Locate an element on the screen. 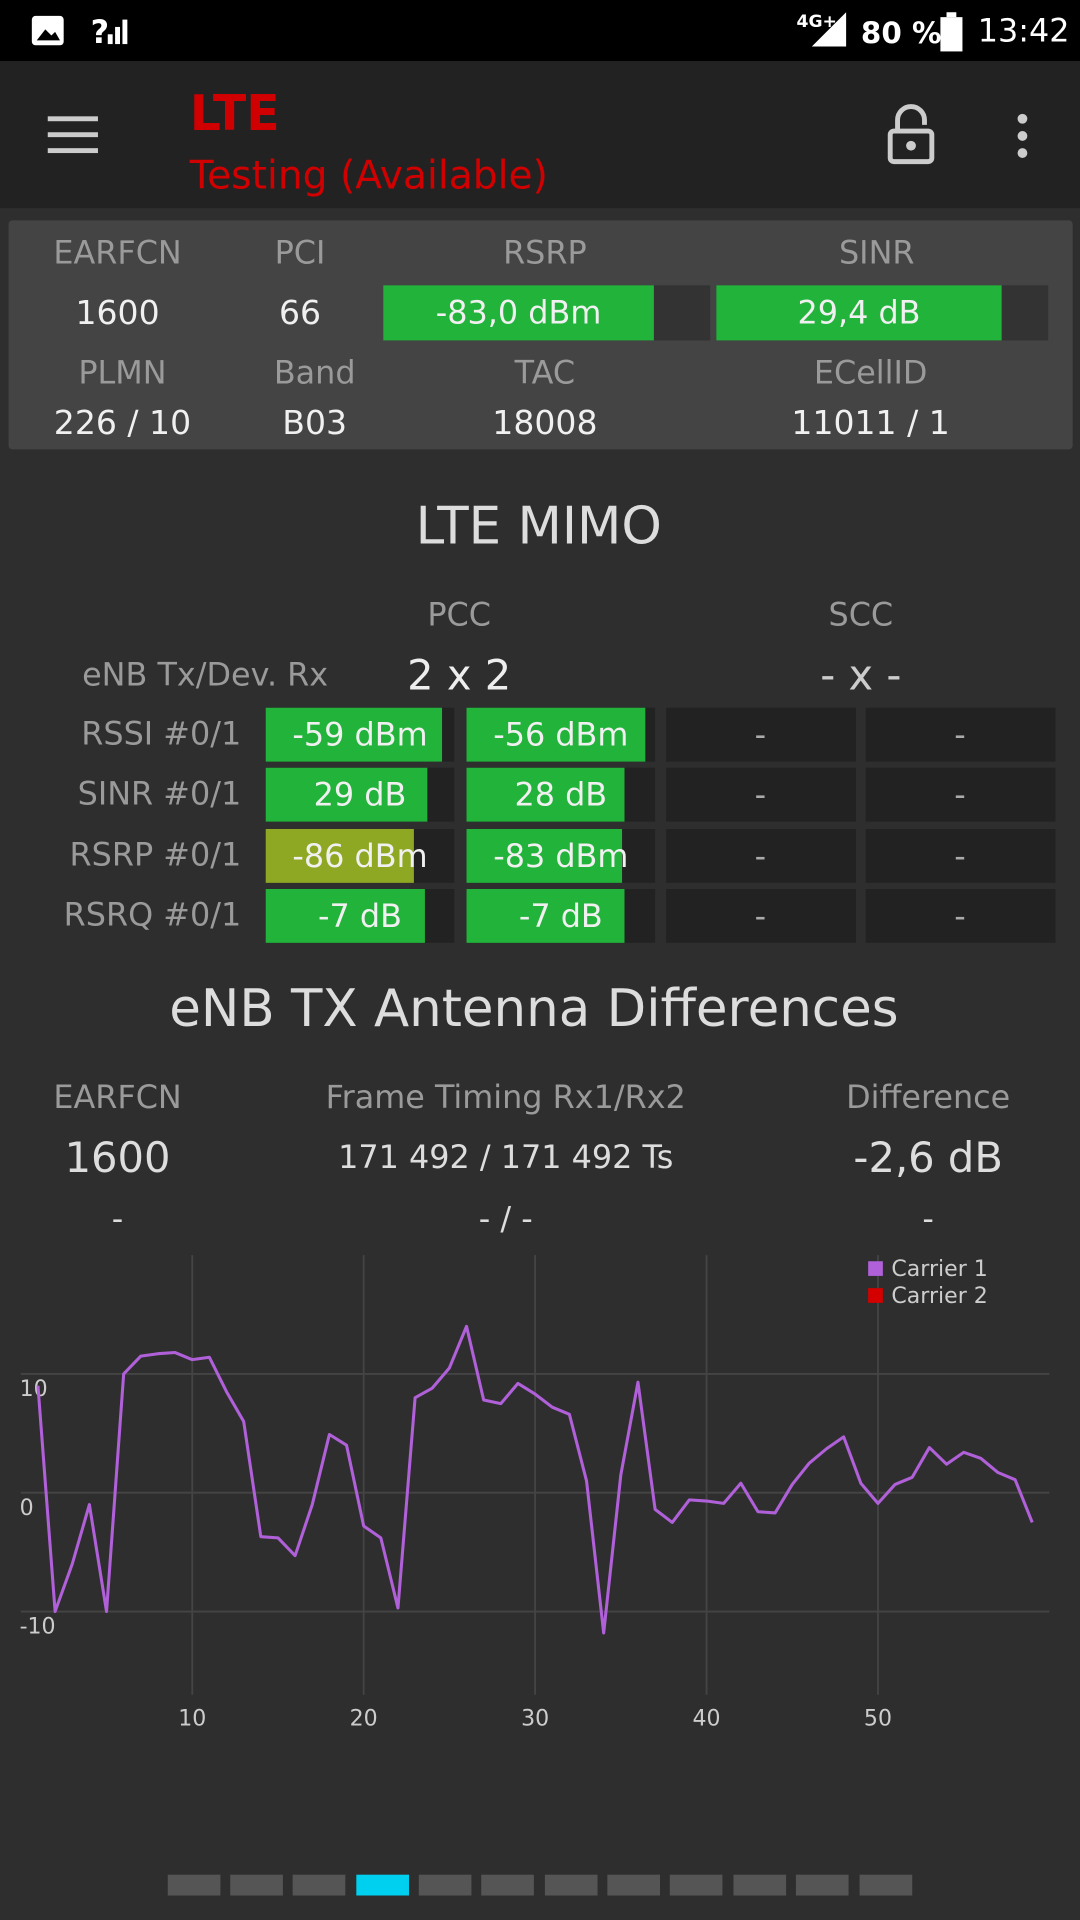 Image resolution: width=1080 pixels, height=1920 pixels. x-tick-label: 40 is located at coordinates (707, 1718).